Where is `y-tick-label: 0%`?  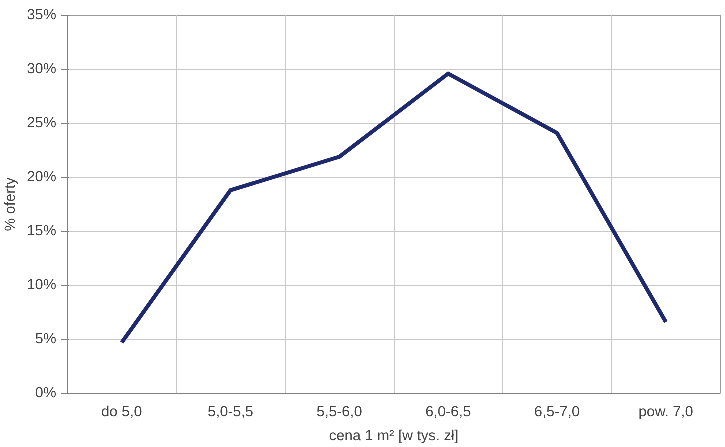
y-tick-label: 0% is located at coordinates (46, 394).